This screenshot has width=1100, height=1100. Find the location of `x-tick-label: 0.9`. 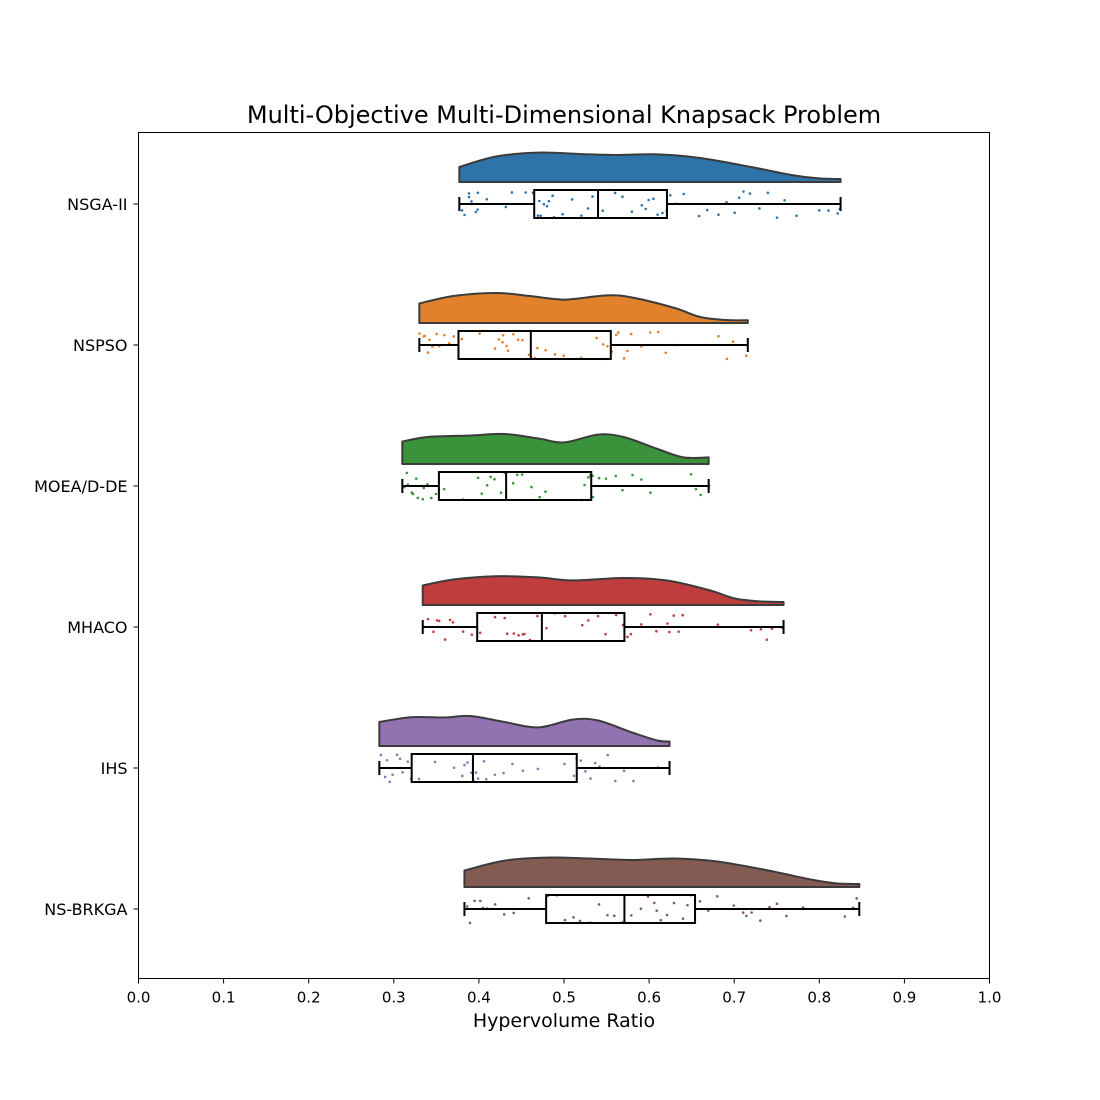

x-tick-label: 0.9 is located at coordinates (904, 998).